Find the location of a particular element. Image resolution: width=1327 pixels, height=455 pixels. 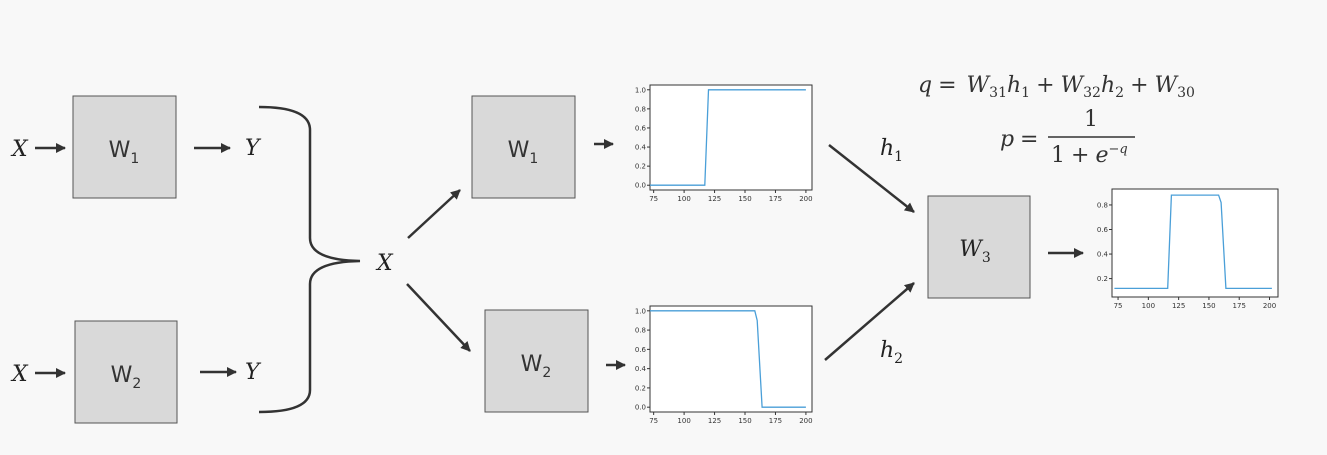

left-top-weight-label: W1 is located at coordinates (124, 152).